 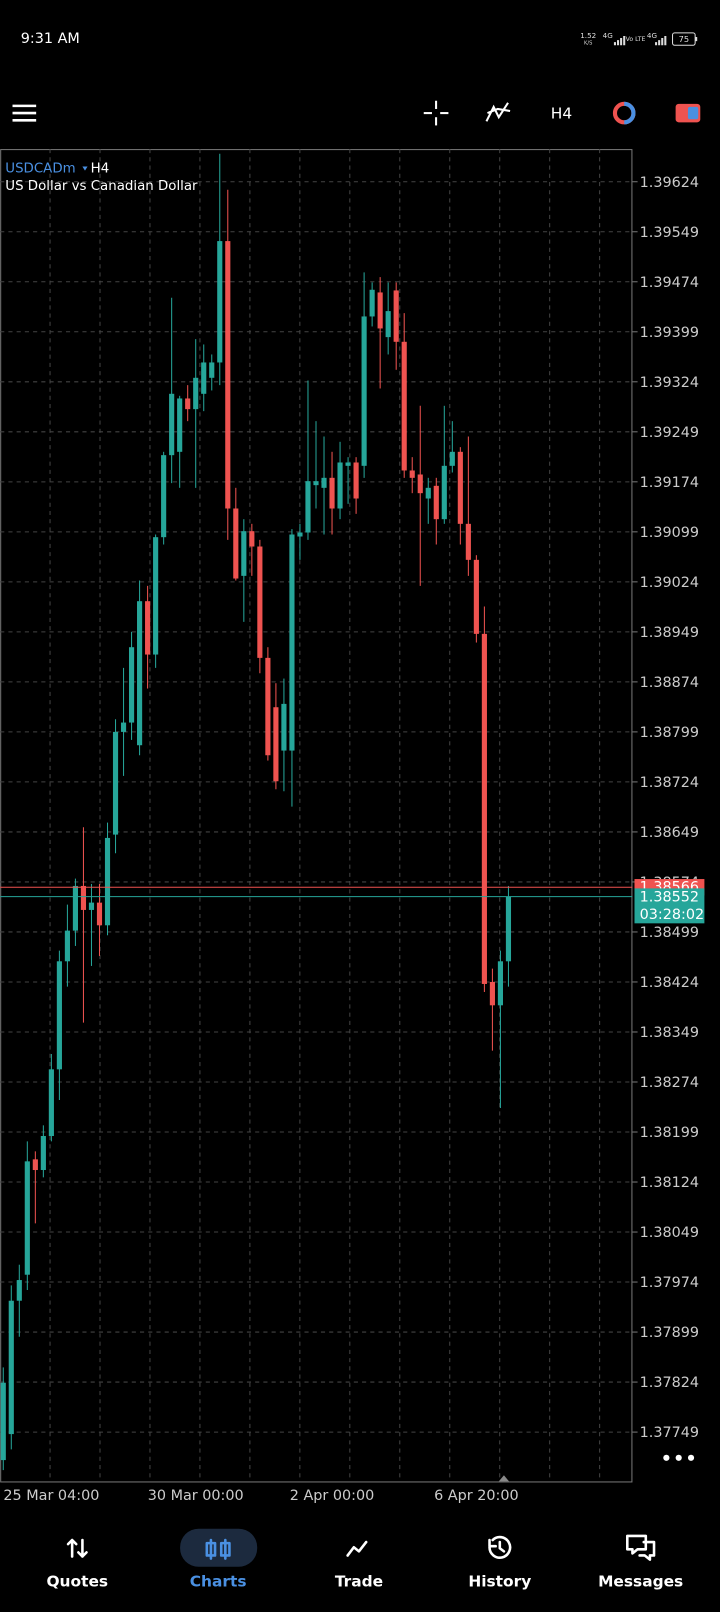 I want to click on timeframe-button: H4, so click(x=561, y=114).